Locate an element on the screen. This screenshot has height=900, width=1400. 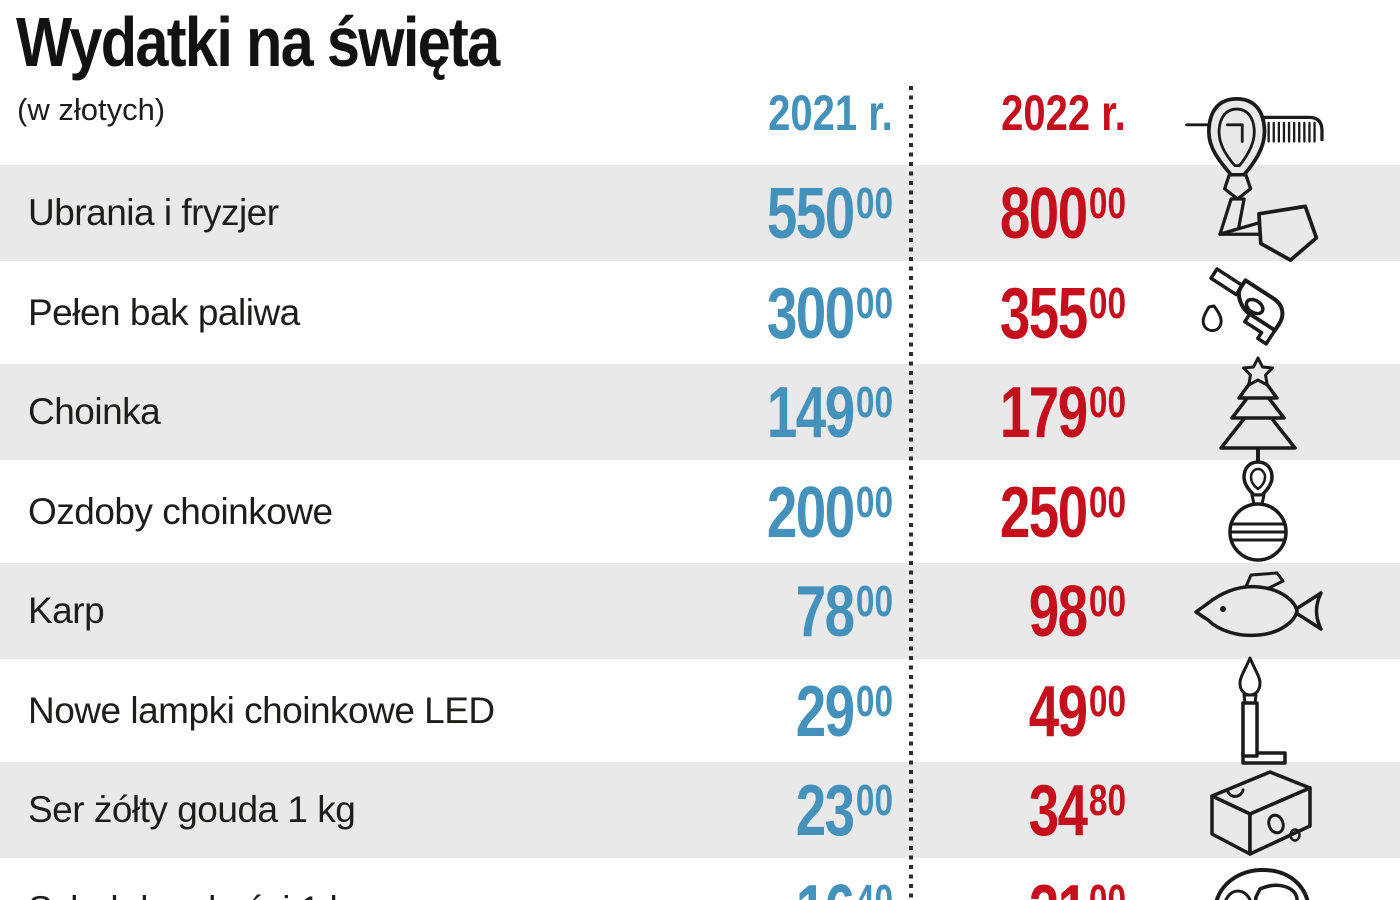
table-row: Ozdoby choinkowe 200 00 250 00 is located at coordinates (700, 510).